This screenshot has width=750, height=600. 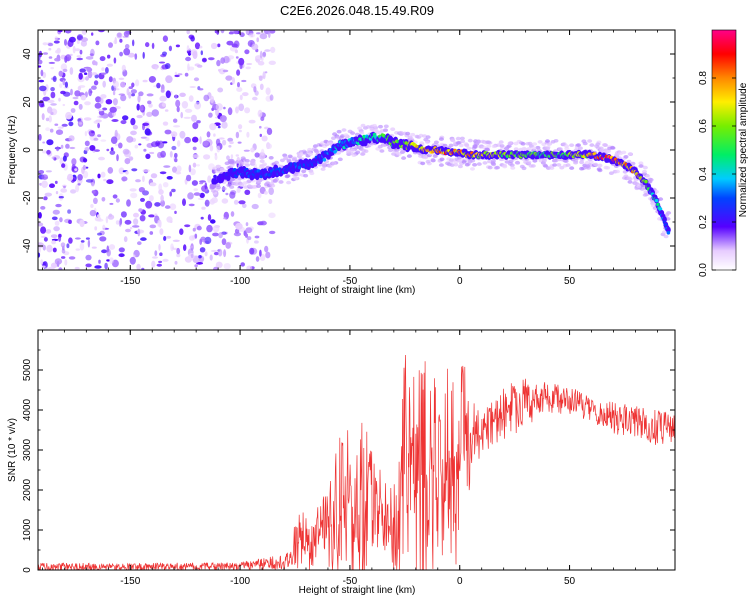 What do you see at coordinates (743, 149) in the screenshot?
I see `colorbar-label: Normalized spectral amplitude` at bounding box center [743, 149].